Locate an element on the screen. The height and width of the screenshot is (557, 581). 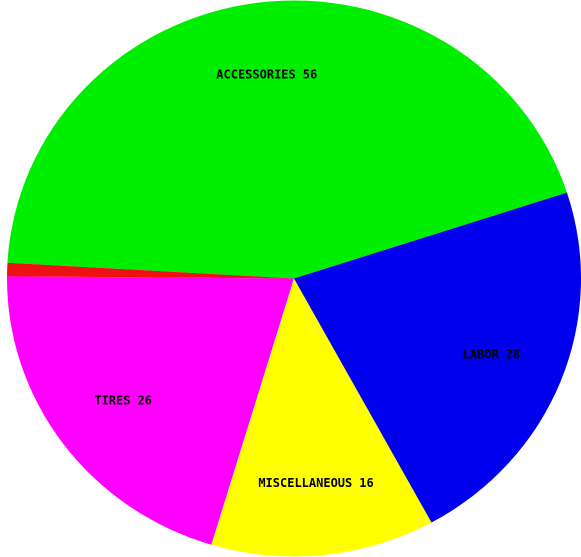
slice-value: 56 is located at coordinates (310, 74).